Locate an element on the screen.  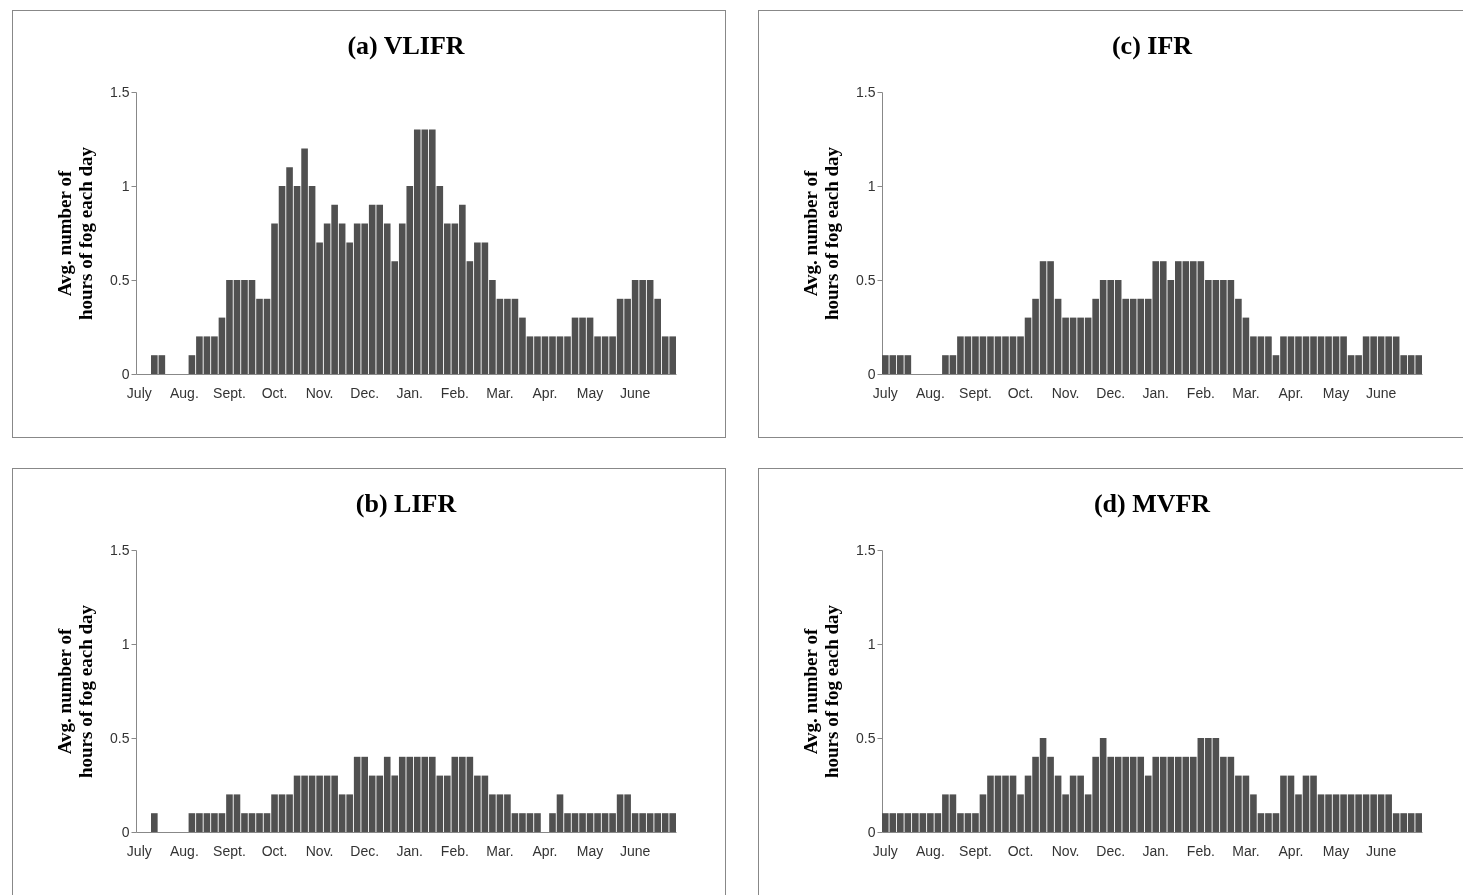
chart-title: (d) MVFR is located at coordinates (1152, 503).